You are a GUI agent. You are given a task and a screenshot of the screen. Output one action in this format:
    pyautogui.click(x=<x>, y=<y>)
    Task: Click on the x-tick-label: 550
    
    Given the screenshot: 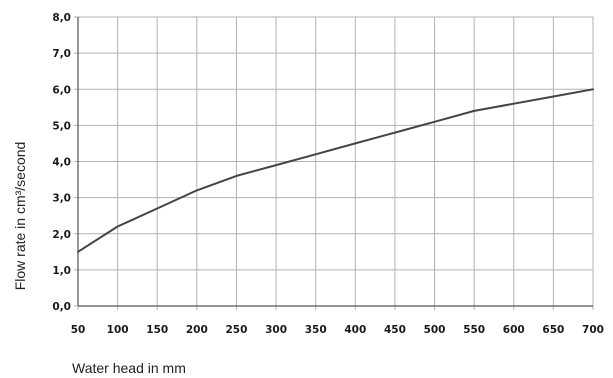 What is the action you would take?
    pyautogui.click(x=474, y=330)
    